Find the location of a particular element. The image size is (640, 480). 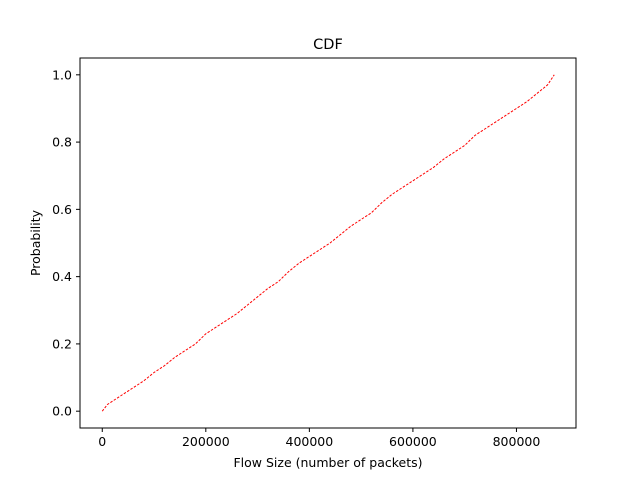

x-tick-label: 0 is located at coordinates (102, 441).